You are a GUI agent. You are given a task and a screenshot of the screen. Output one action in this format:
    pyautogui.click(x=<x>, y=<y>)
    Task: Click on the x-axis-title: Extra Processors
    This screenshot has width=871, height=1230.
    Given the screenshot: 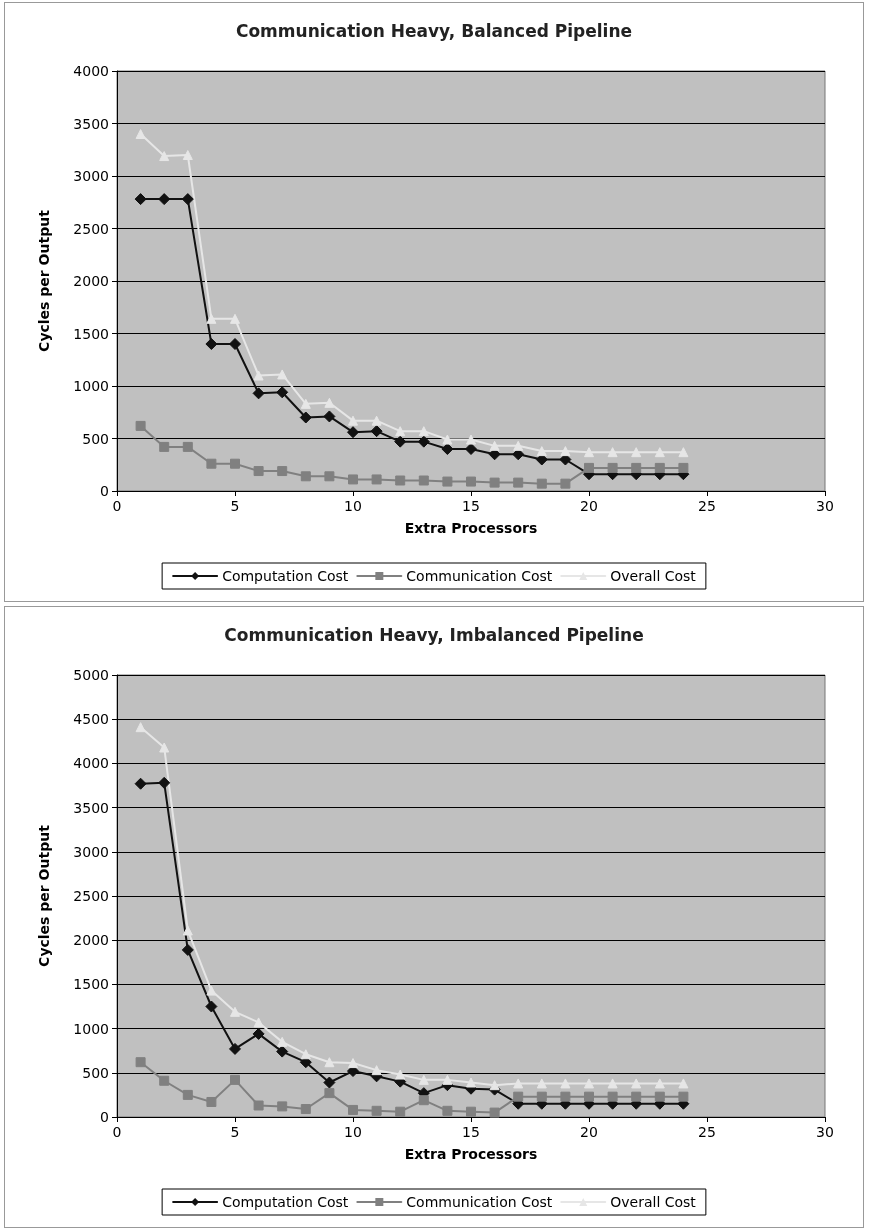 What is the action you would take?
    pyautogui.click(x=471, y=1154)
    